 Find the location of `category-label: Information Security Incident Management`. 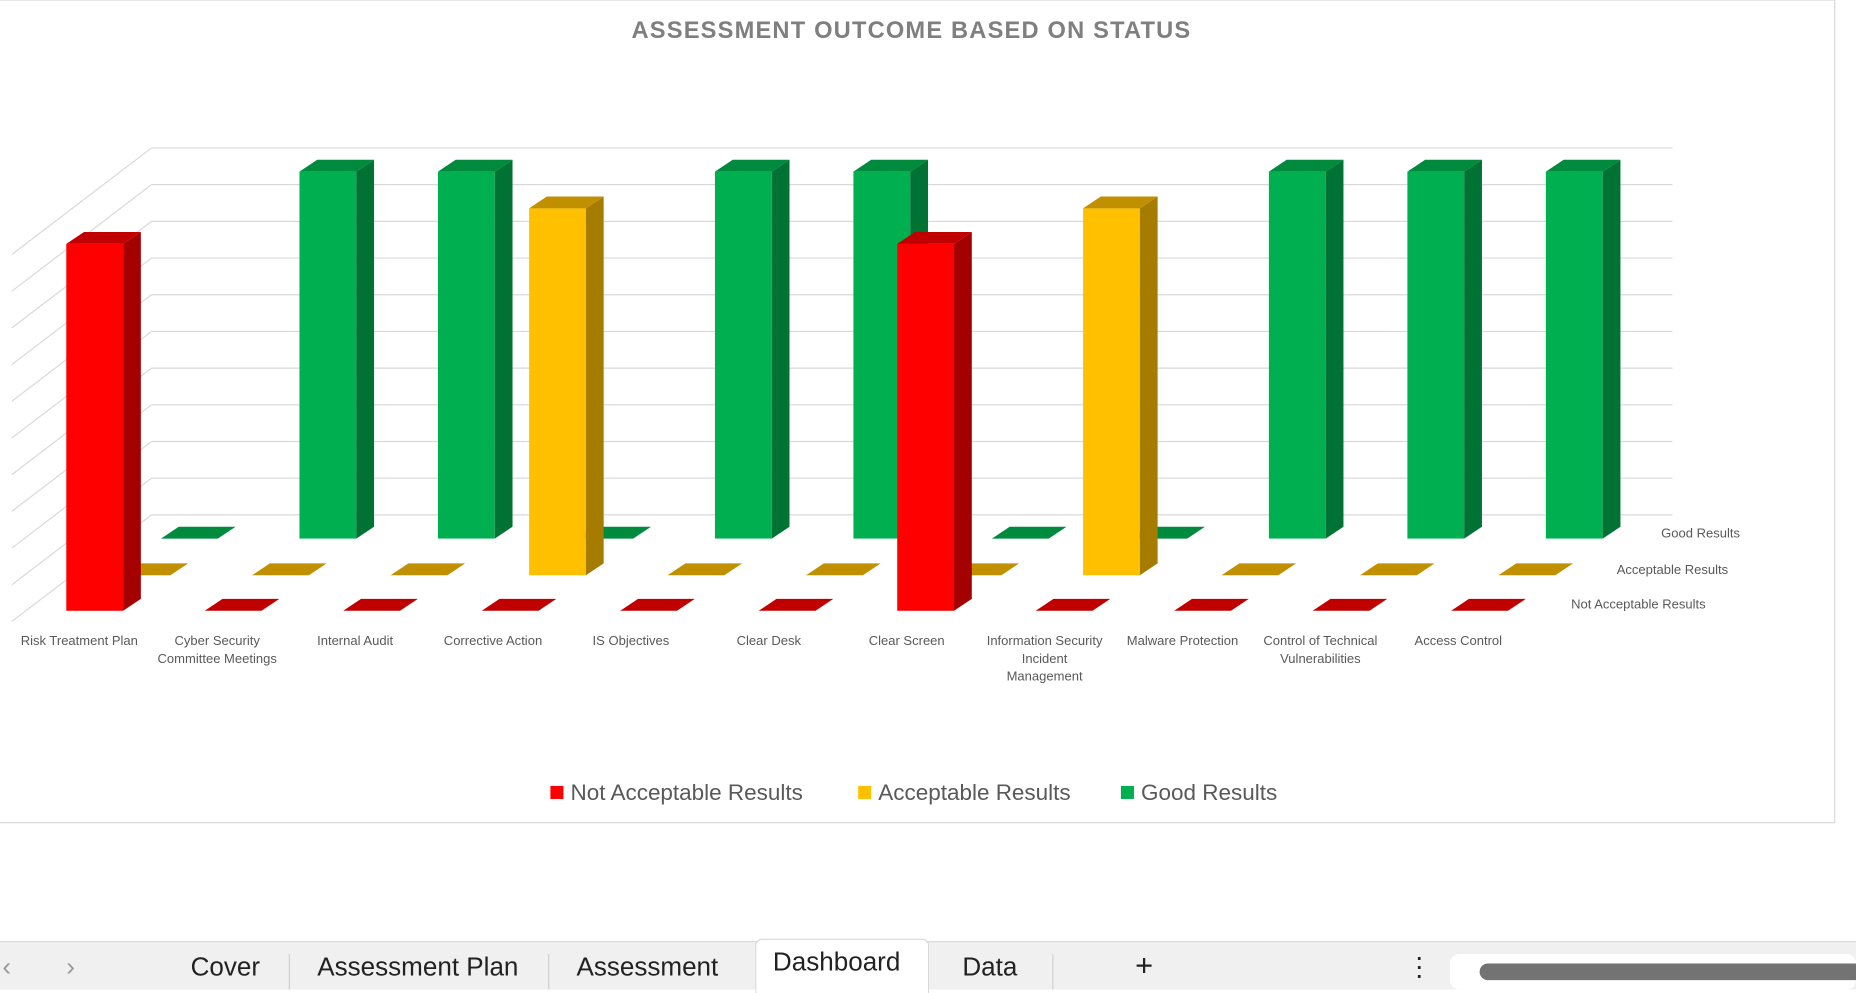

category-label: Information Security Incident Management is located at coordinates (1045, 658).